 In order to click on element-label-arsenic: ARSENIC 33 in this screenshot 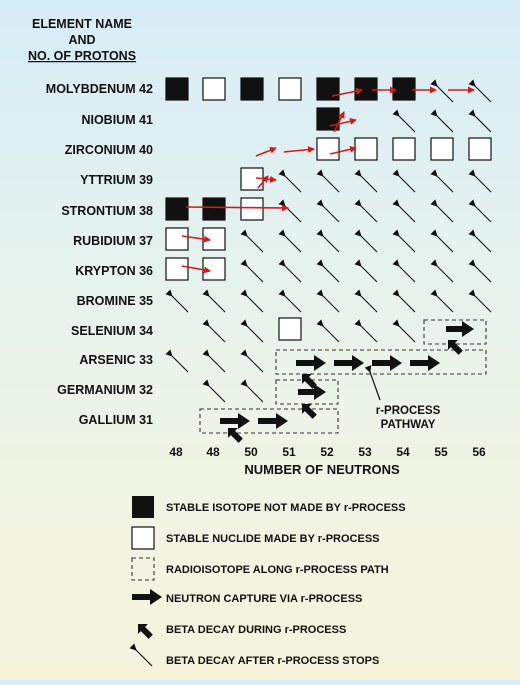, I will do `click(116, 360)`.